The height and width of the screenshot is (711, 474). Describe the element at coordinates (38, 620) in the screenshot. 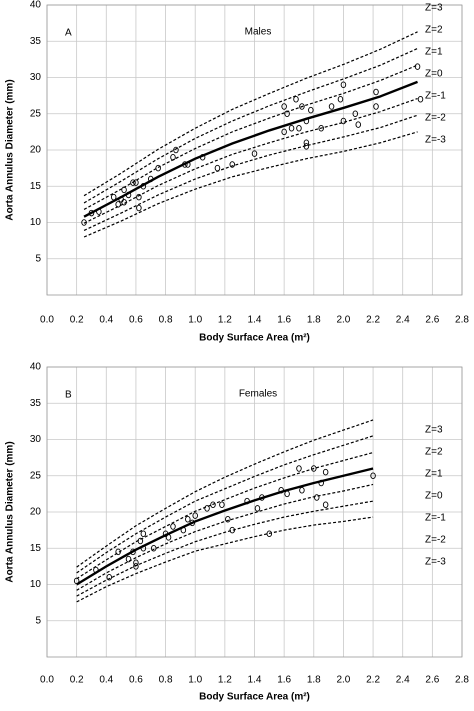

I see `y-tick-label: 5` at that location.